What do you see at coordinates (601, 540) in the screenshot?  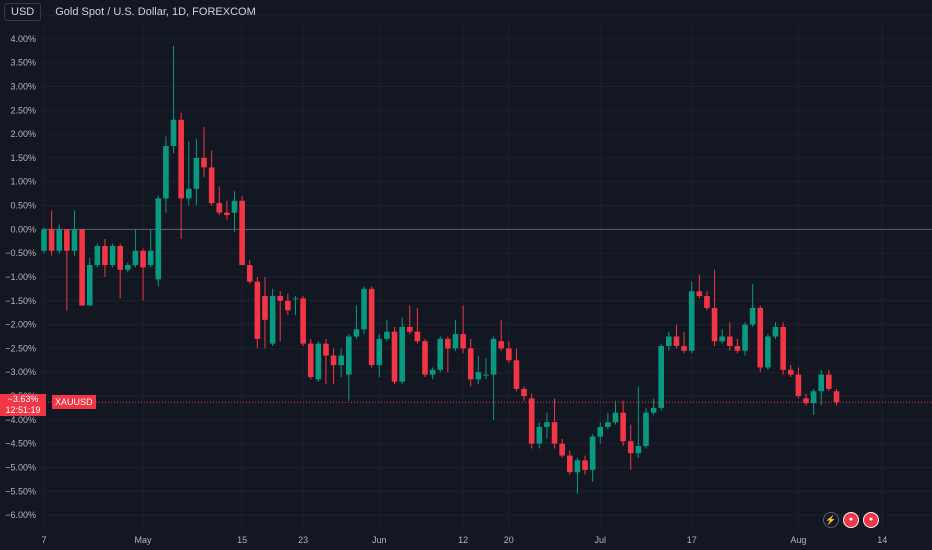 I see `x-tick-label: Jul` at bounding box center [601, 540].